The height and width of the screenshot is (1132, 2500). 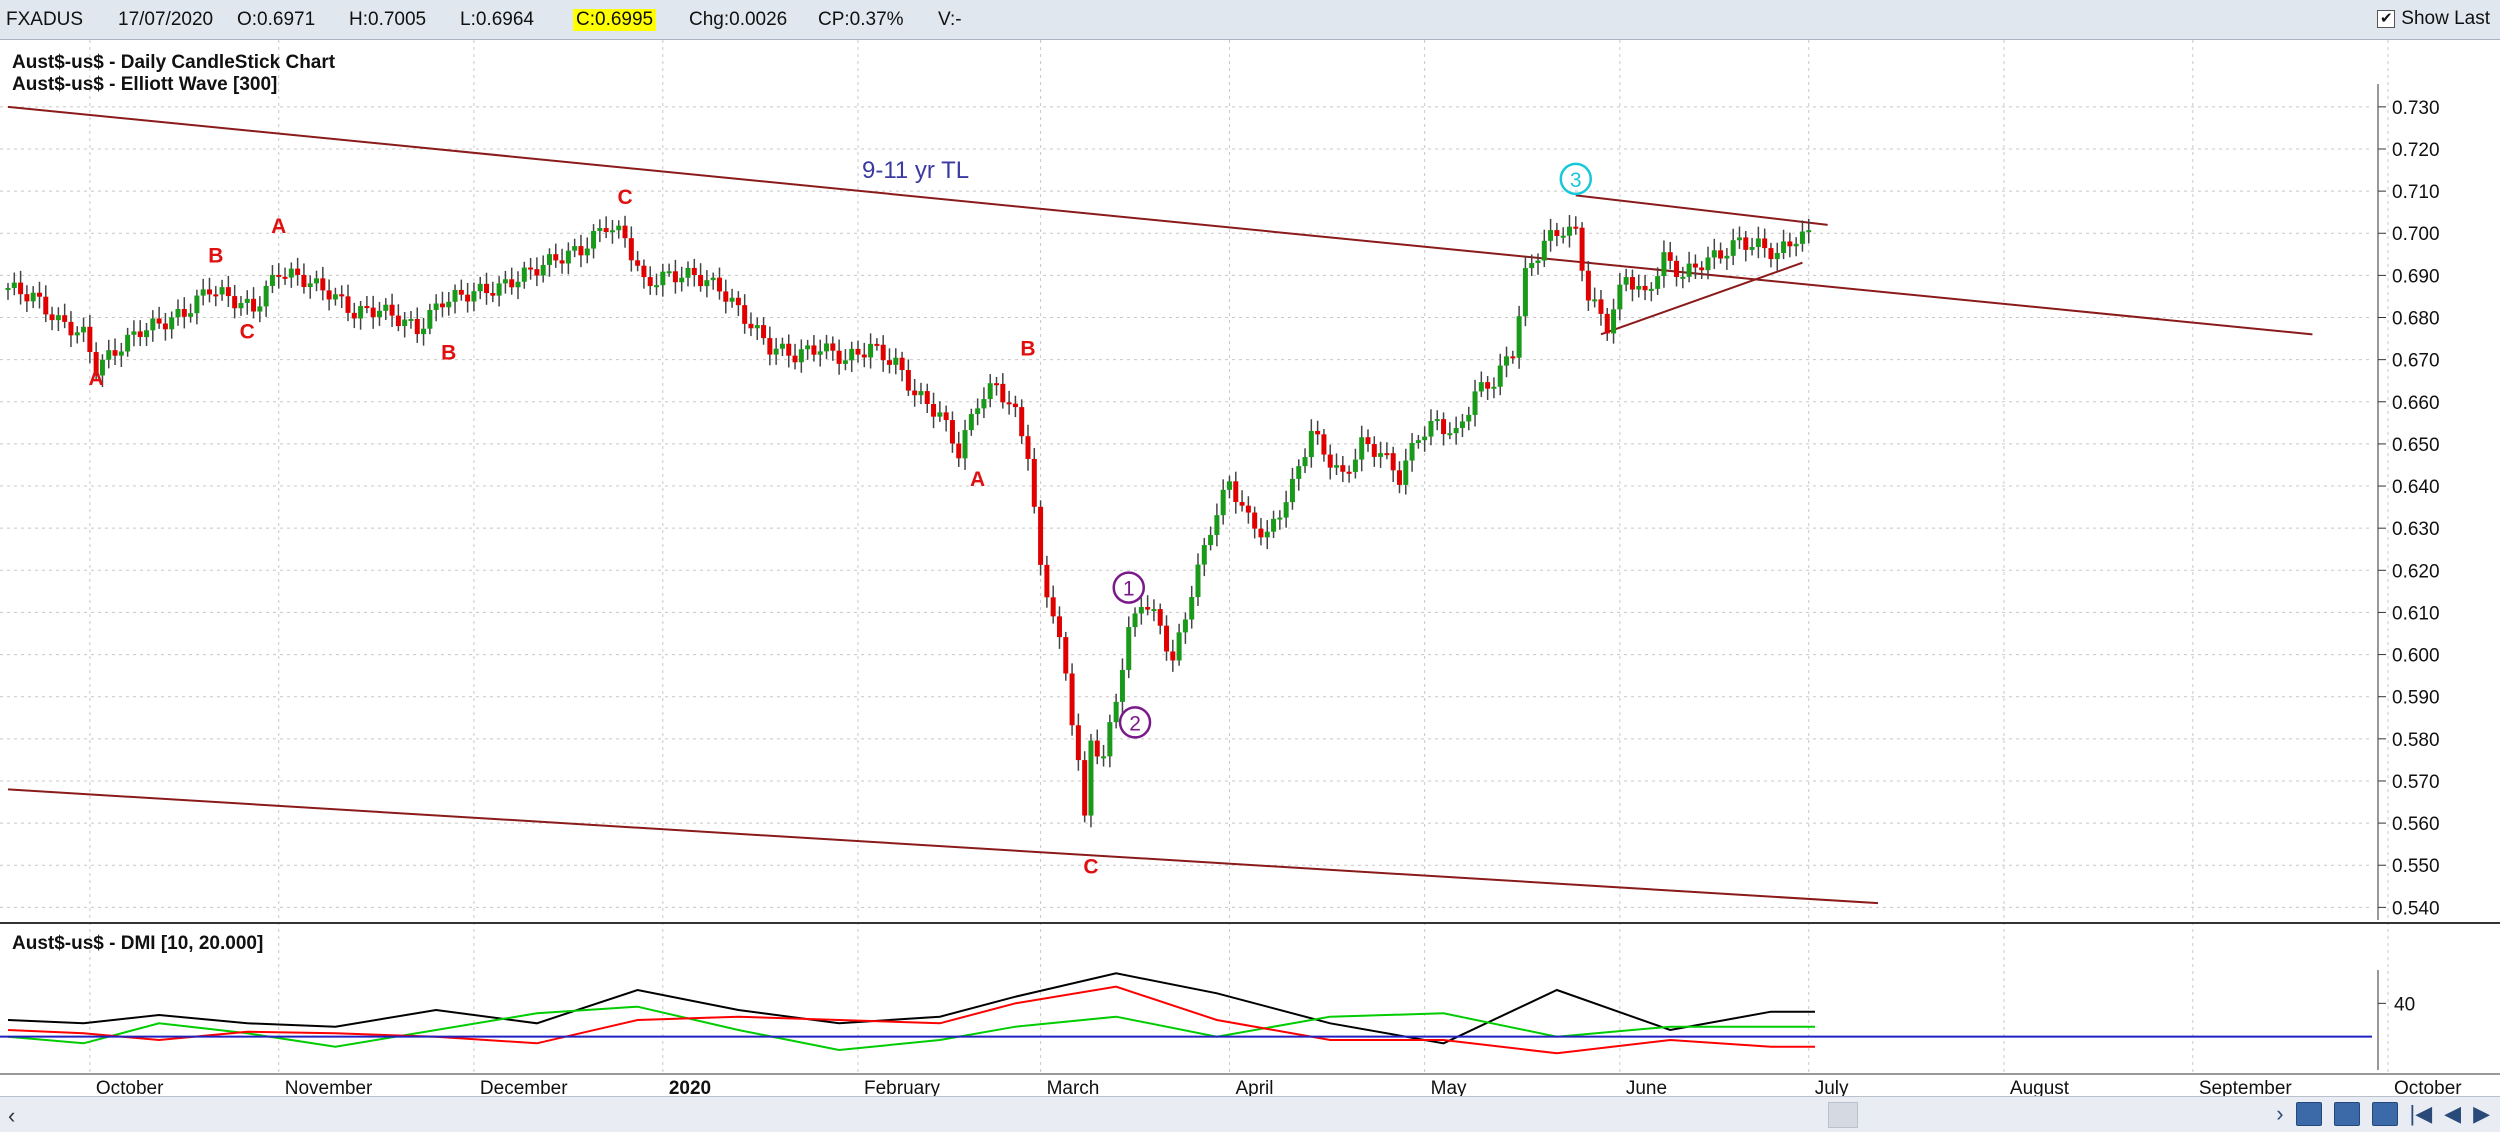 What do you see at coordinates (1832, 1087) in the screenshot?
I see `month-label: July` at bounding box center [1832, 1087].